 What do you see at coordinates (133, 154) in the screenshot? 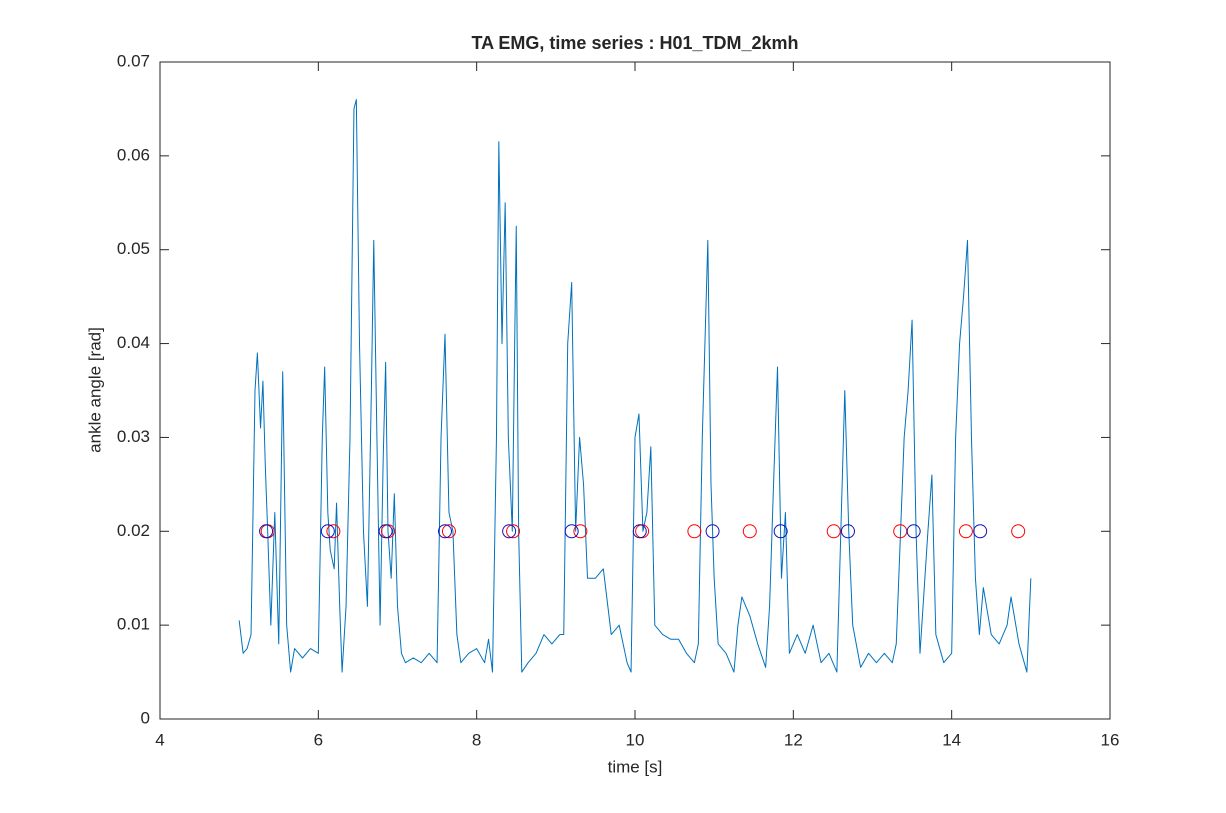
I see `y-tick-label: 0.06` at bounding box center [133, 154].